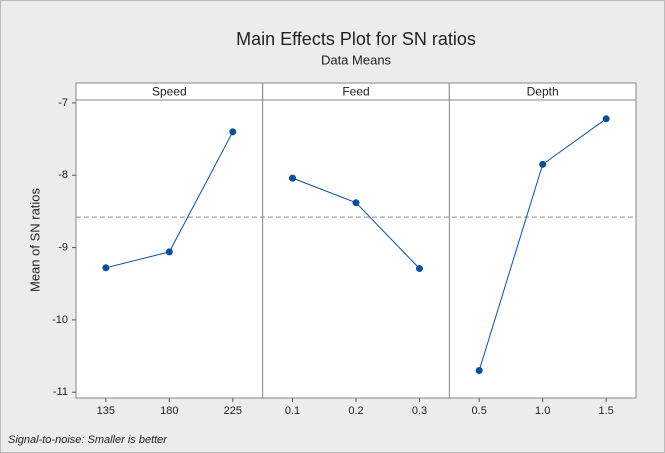 Image resolution: width=665 pixels, height=453 pixels. I want to click on panel-title: Speed, so click(169, 92).